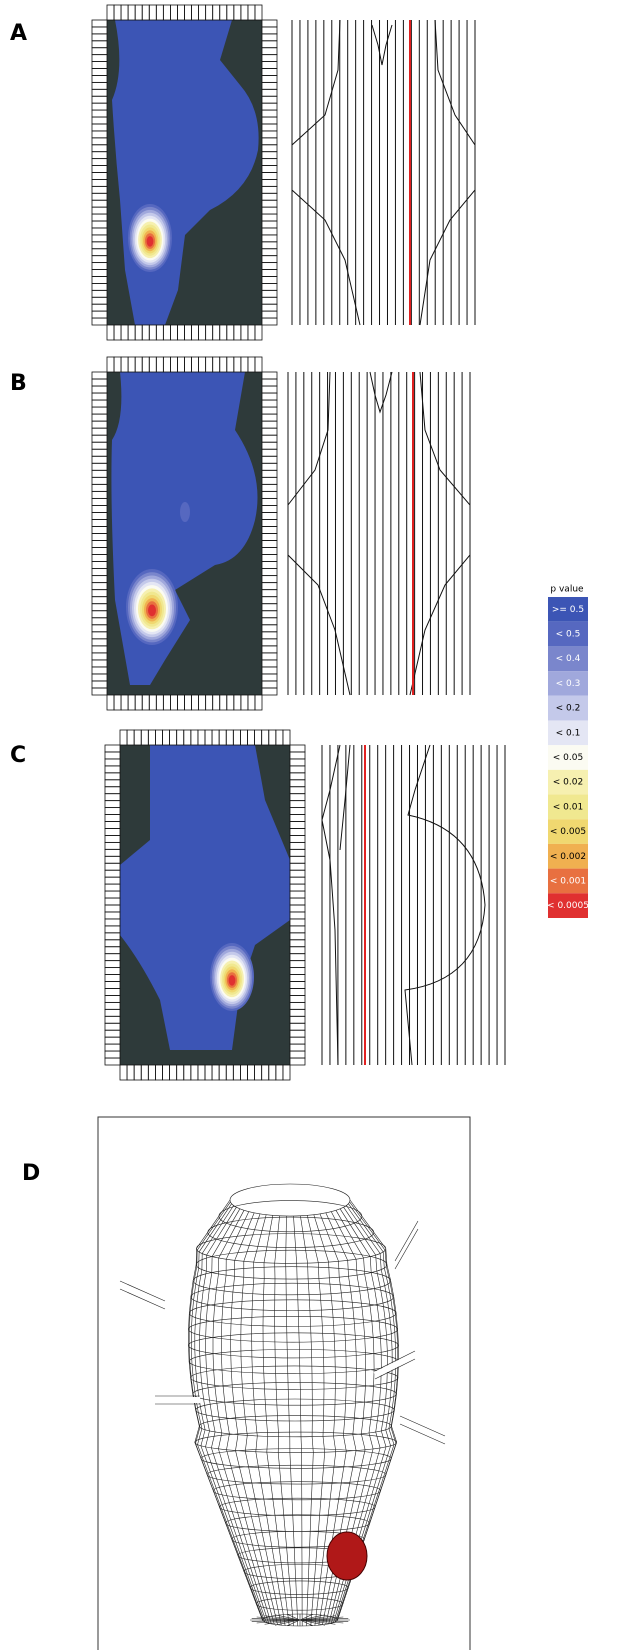 This screenshot has width=621, height=1650. What do you see at coordinates (568, 832) in the screenshot?
I see `legend-label: < 0.005` at bounding box center [568, 832].